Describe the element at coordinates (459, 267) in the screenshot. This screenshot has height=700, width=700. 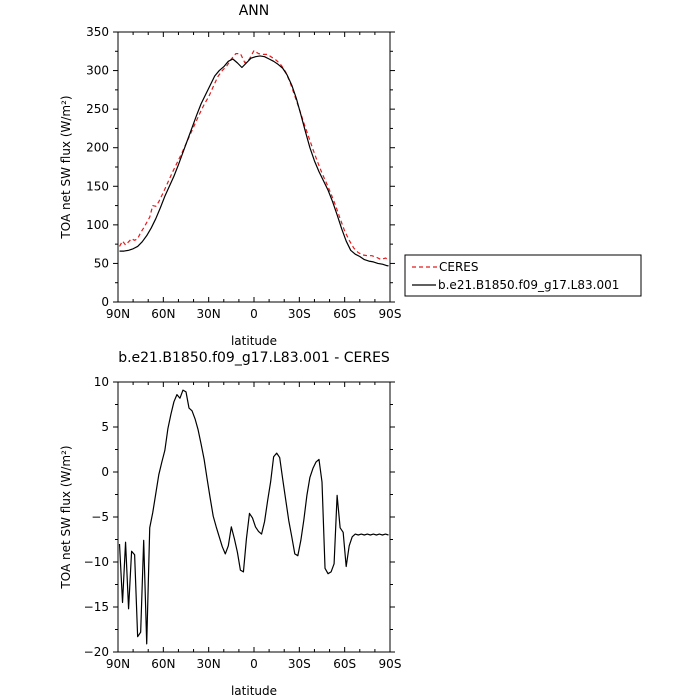
I see `legend-label-ceres: CERES` at that location.